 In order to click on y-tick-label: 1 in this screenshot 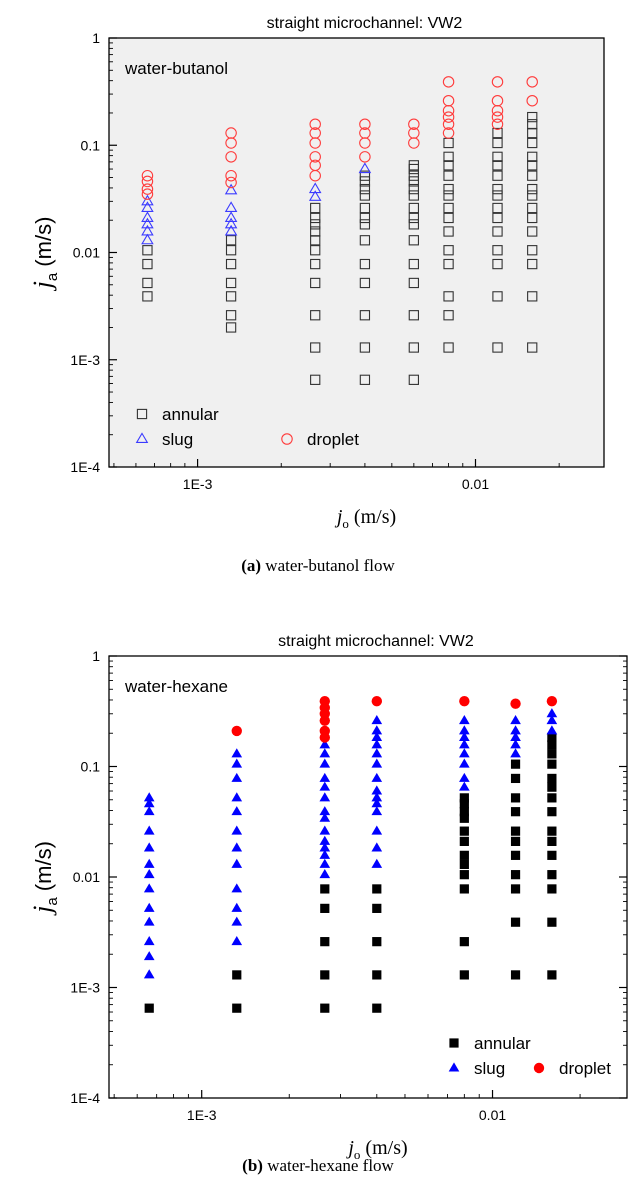, I will do `click(96, 38)`.